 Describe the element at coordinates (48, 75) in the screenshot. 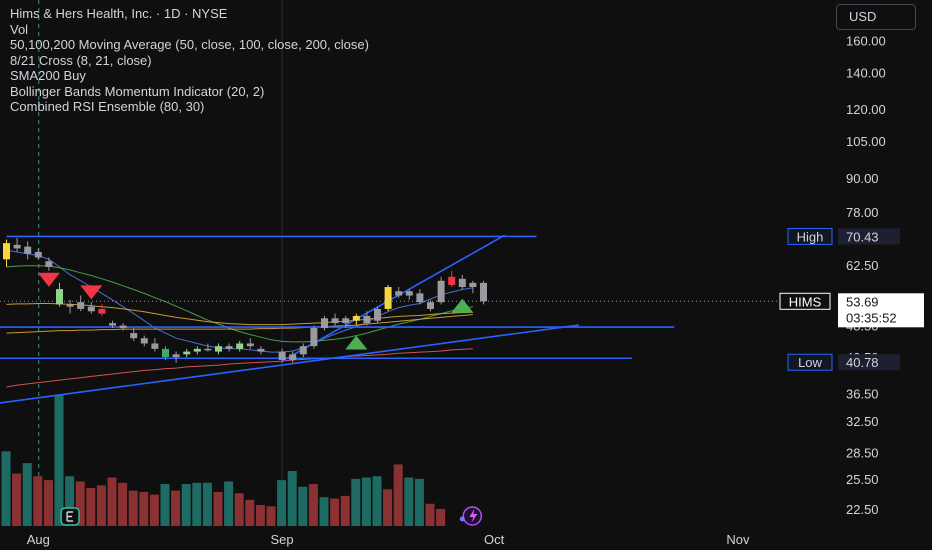

I see `indicator-sma200-buy: SMA200 Buy` at that location.